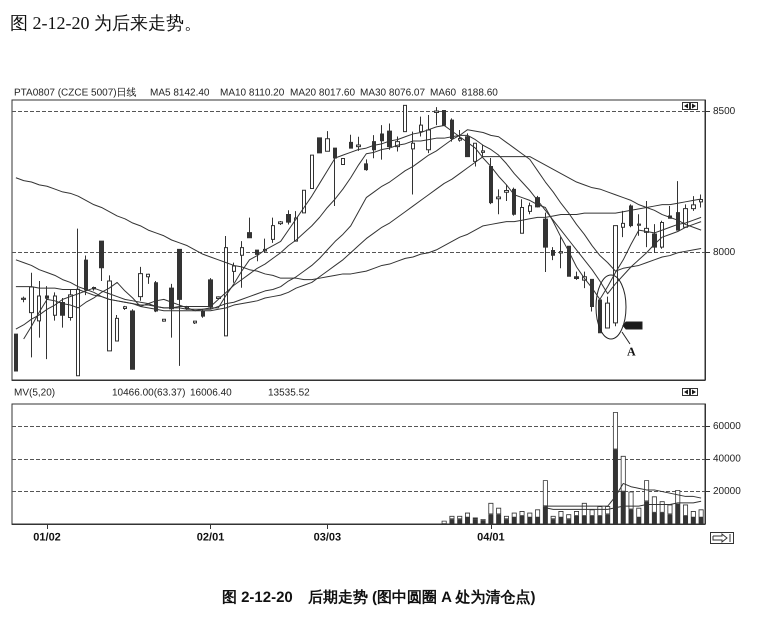 Image resolution: width=758 pixels, height=627 pixels. I want to click on text: MA5 8142.40, so click(180, 93).